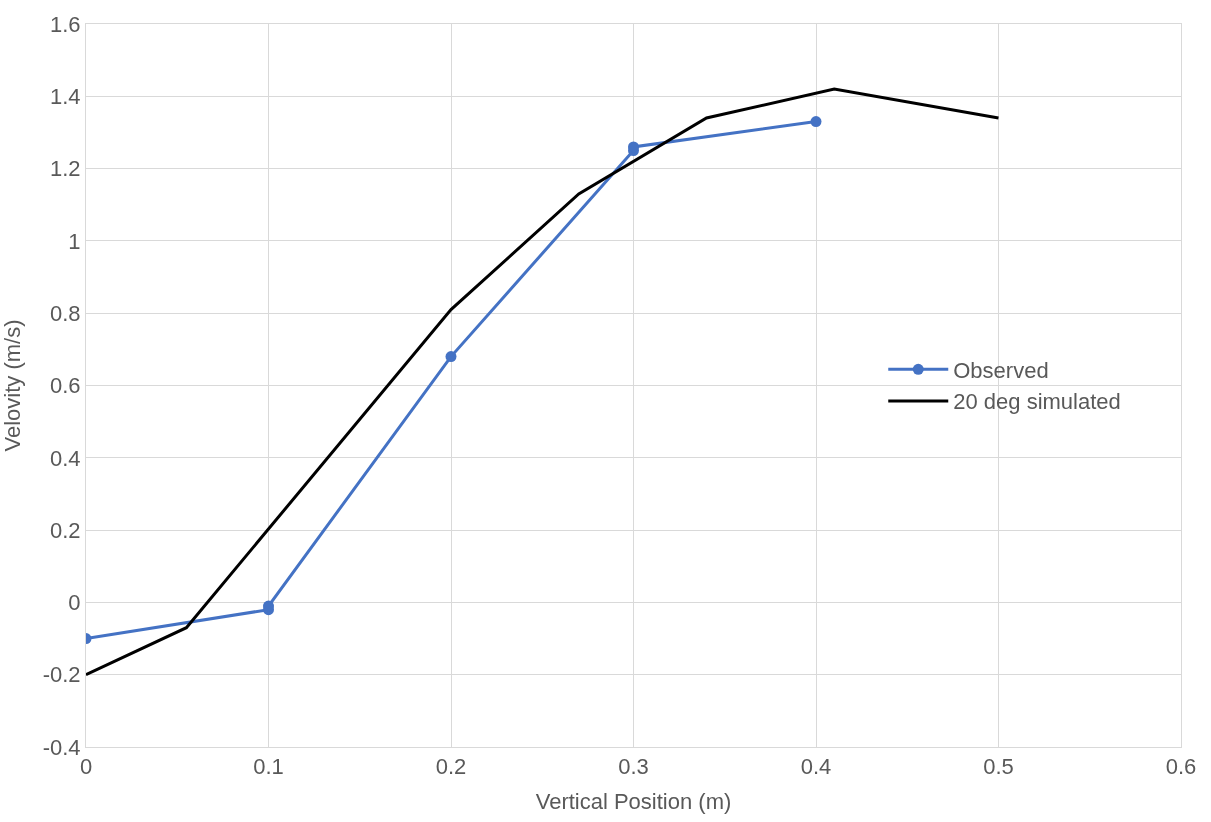 This screenshot has height=822, width=1211. Describe the element at coordinates (13, 385) in the screenshot. I see `y-axis-title: Velovity (m/s)` at that location.